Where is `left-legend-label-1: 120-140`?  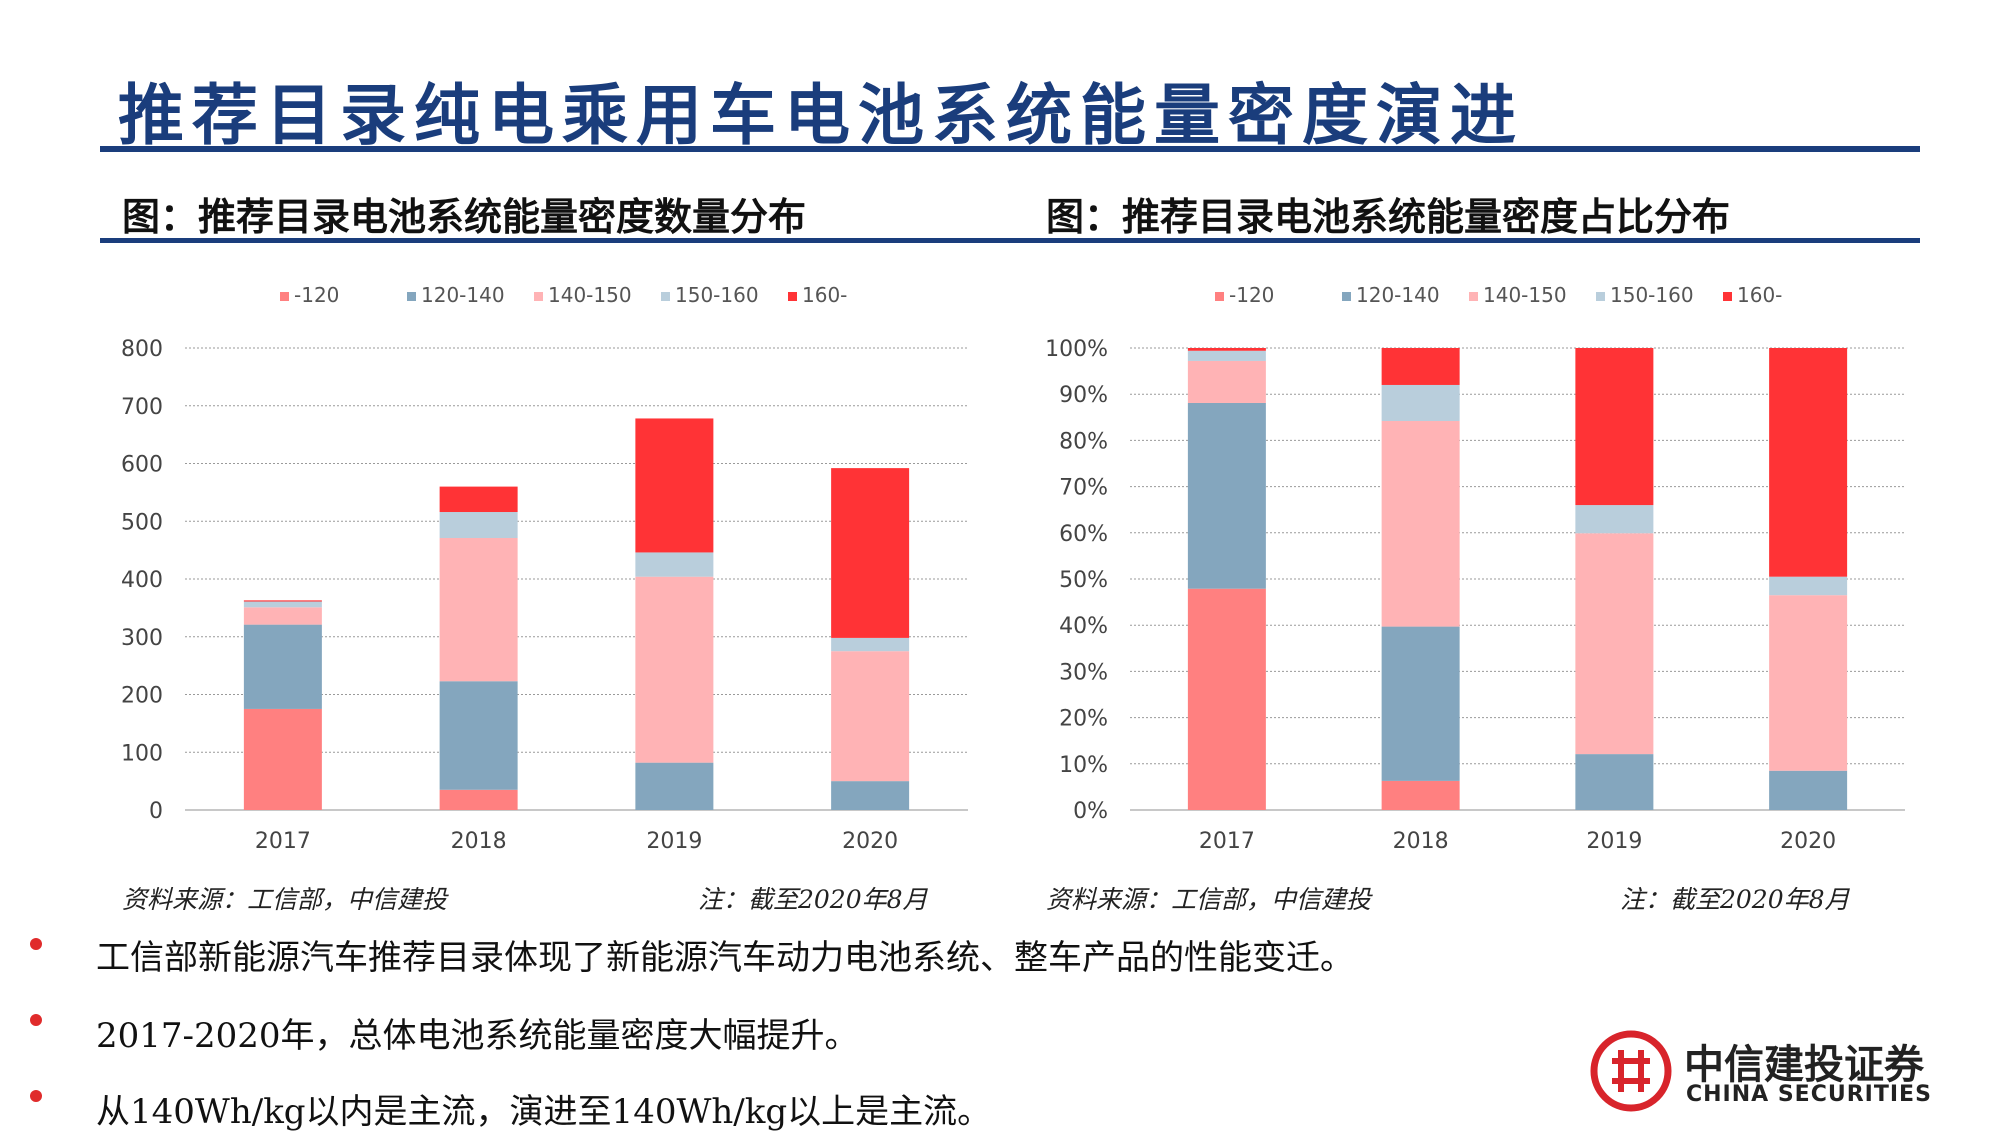
left-legend-label-1: 120-140 is located at coordinates (463, 295).